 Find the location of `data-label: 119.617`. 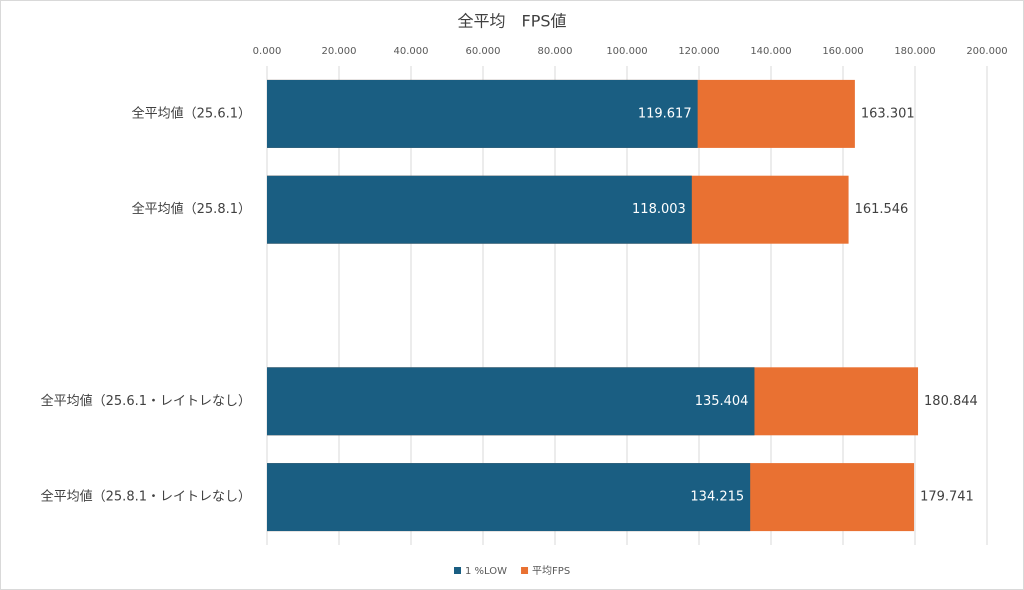

data-label: 119.617 is located at coordinates (665, 113).